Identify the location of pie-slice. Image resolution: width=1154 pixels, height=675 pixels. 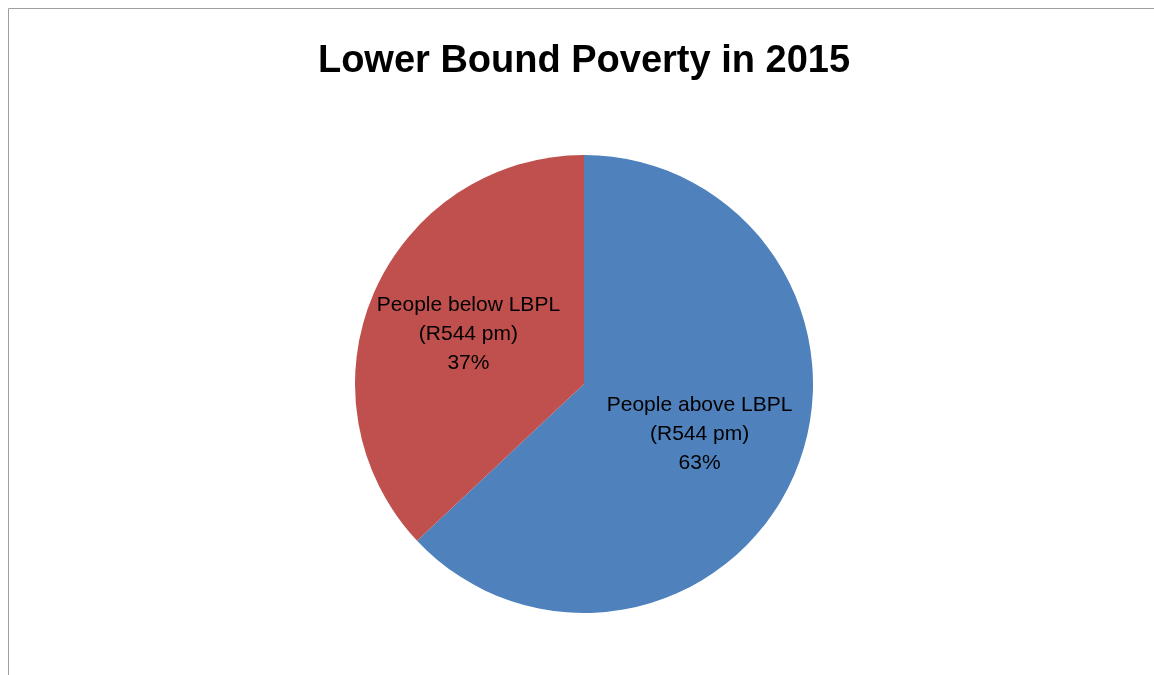
(469, 348).